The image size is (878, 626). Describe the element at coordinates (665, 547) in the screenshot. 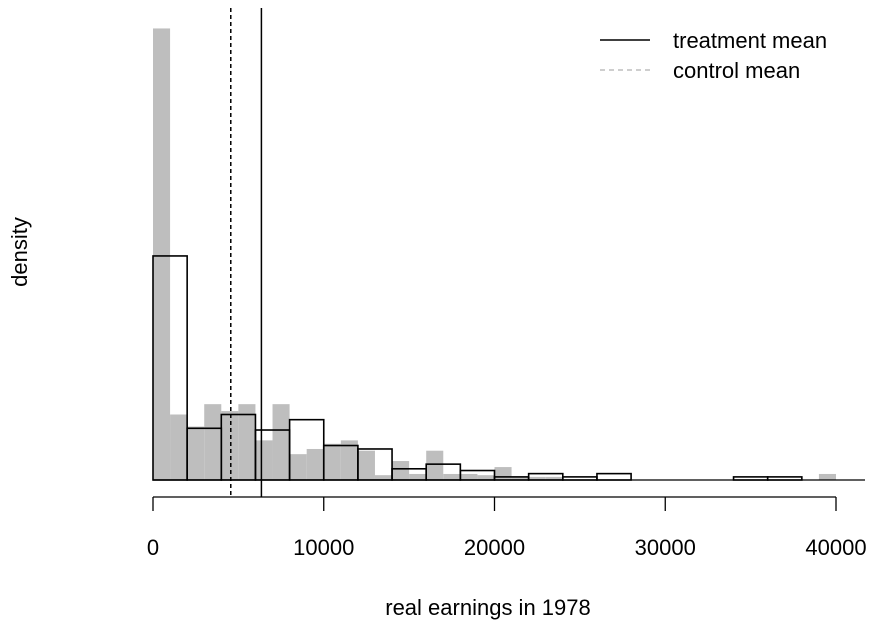

I see `x-tick-label-3: 30000` at that location.